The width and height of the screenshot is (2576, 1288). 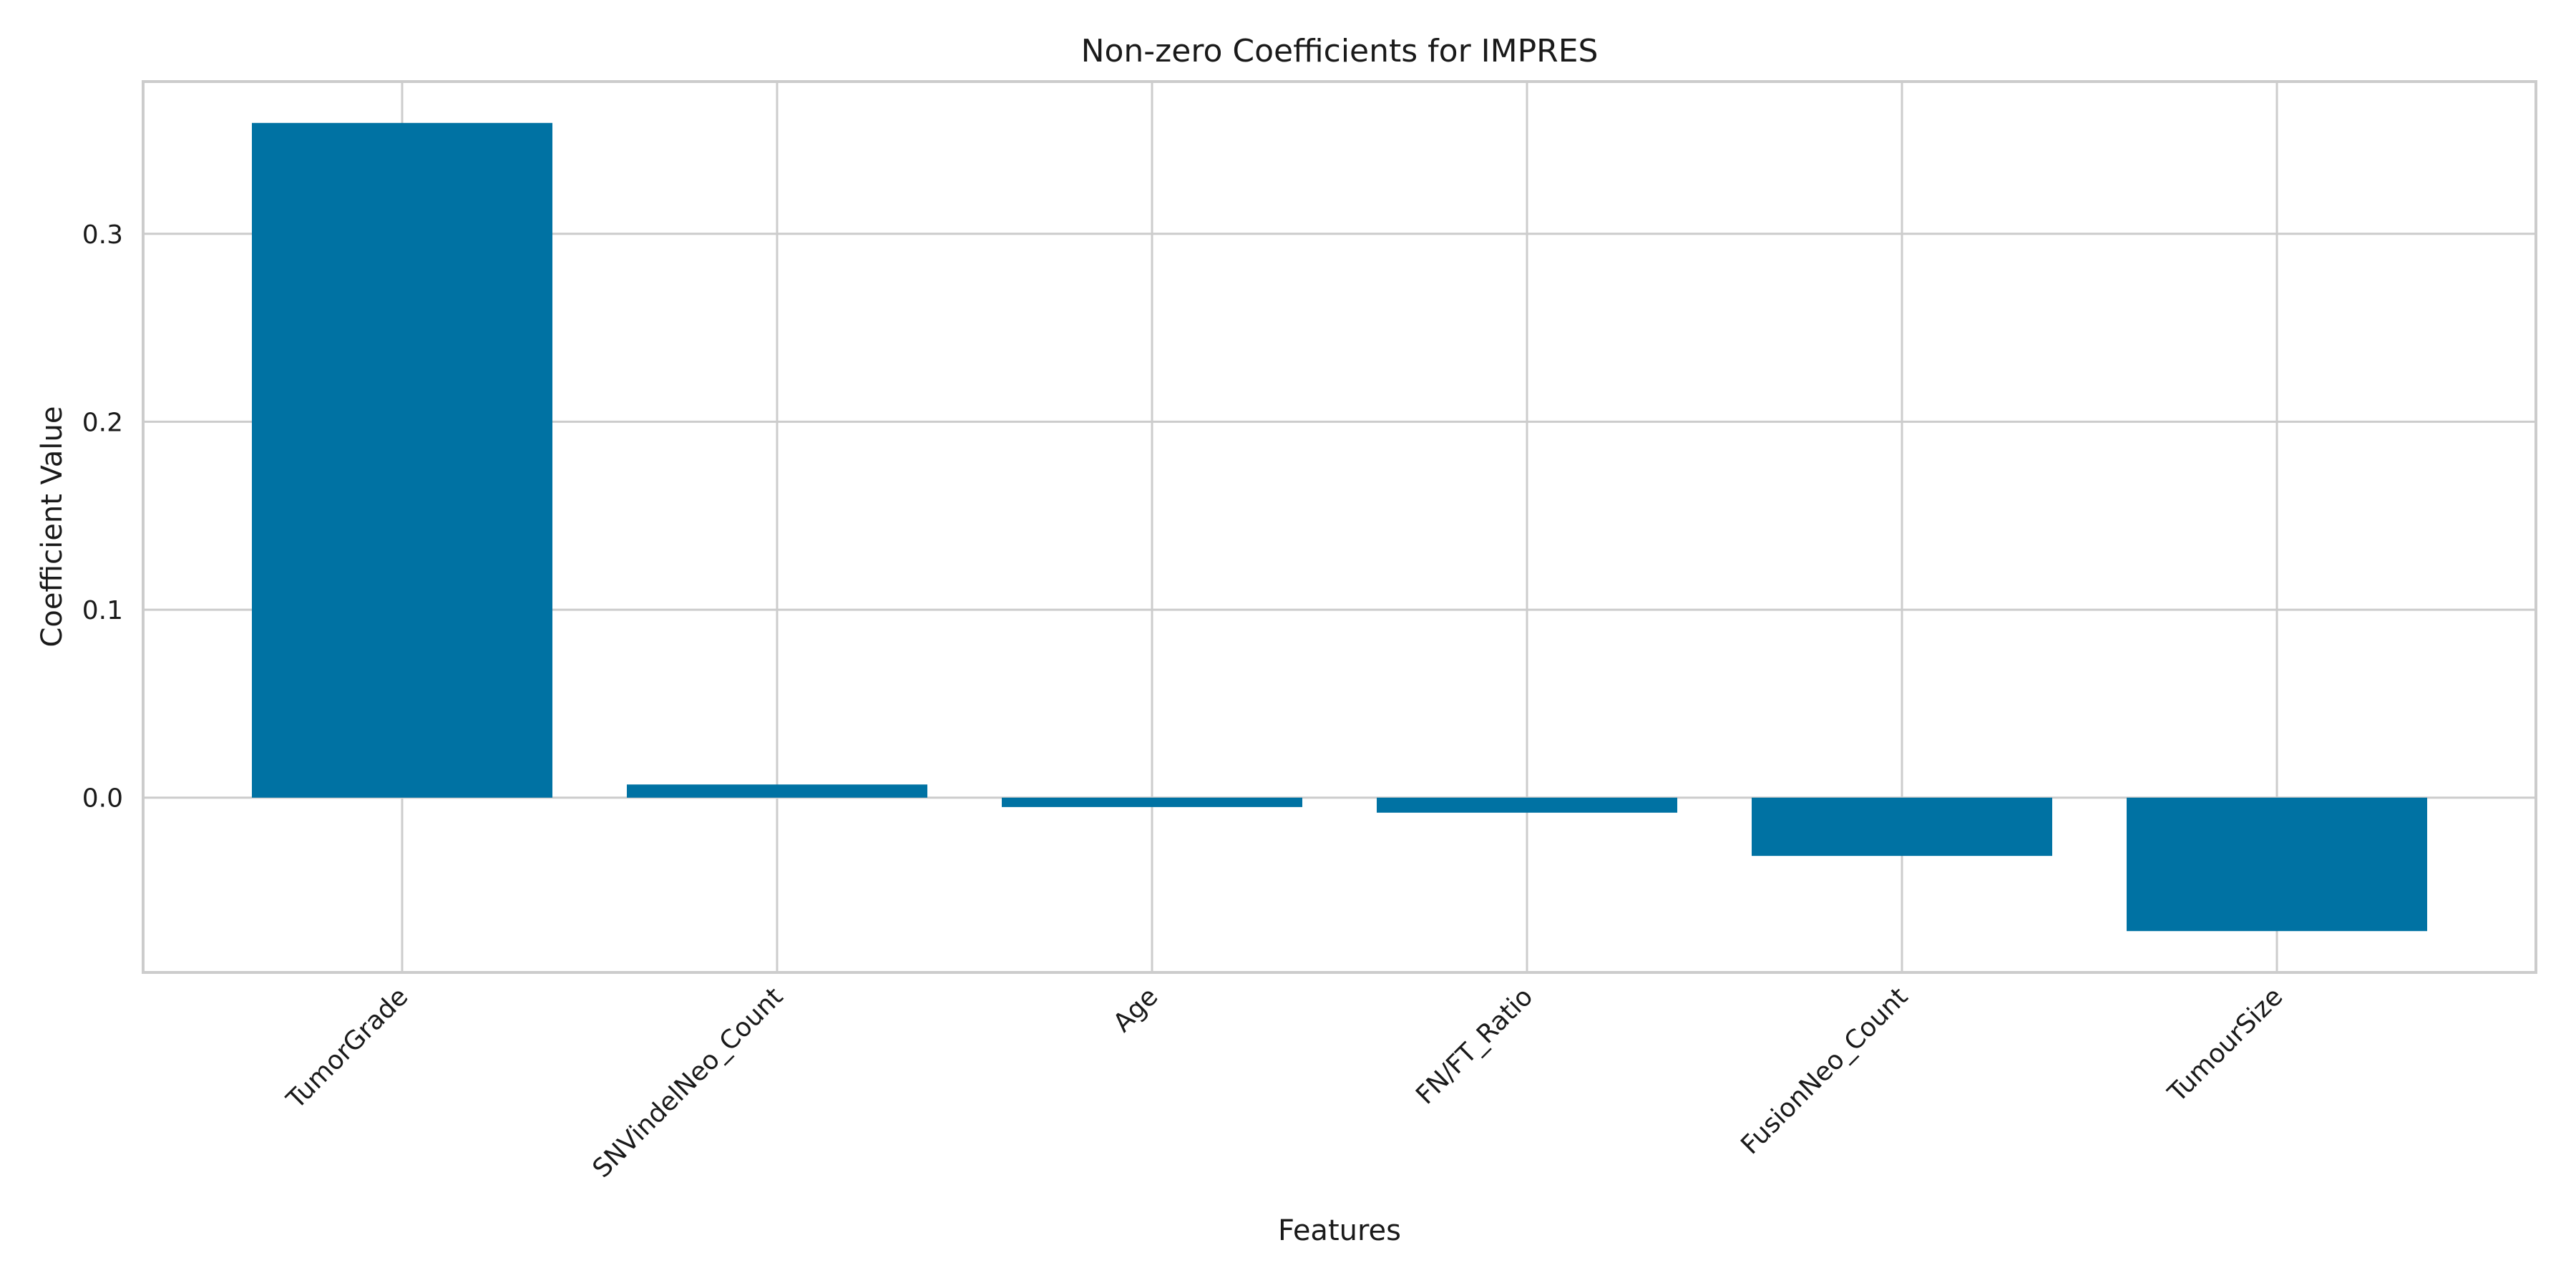 What do you see at coordinates (102, 235) in the screenshot?
I see `y-tick-label: 0.3` at bounding box center [102, 235].